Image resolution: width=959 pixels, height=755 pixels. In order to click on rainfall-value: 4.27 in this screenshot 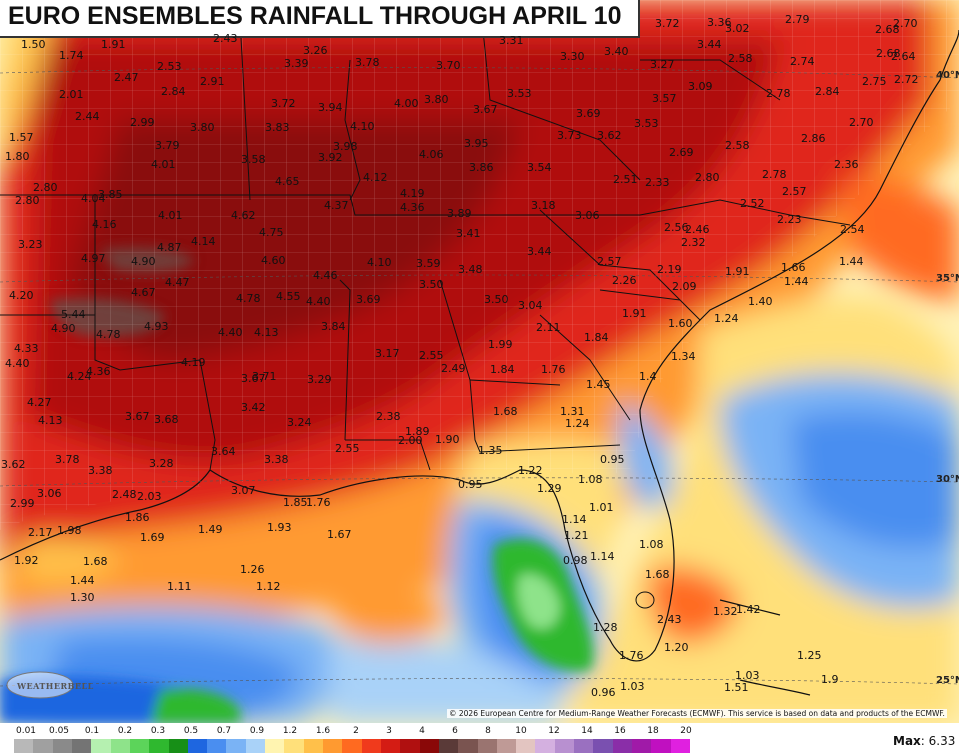, I will do `click(39, 402)`.